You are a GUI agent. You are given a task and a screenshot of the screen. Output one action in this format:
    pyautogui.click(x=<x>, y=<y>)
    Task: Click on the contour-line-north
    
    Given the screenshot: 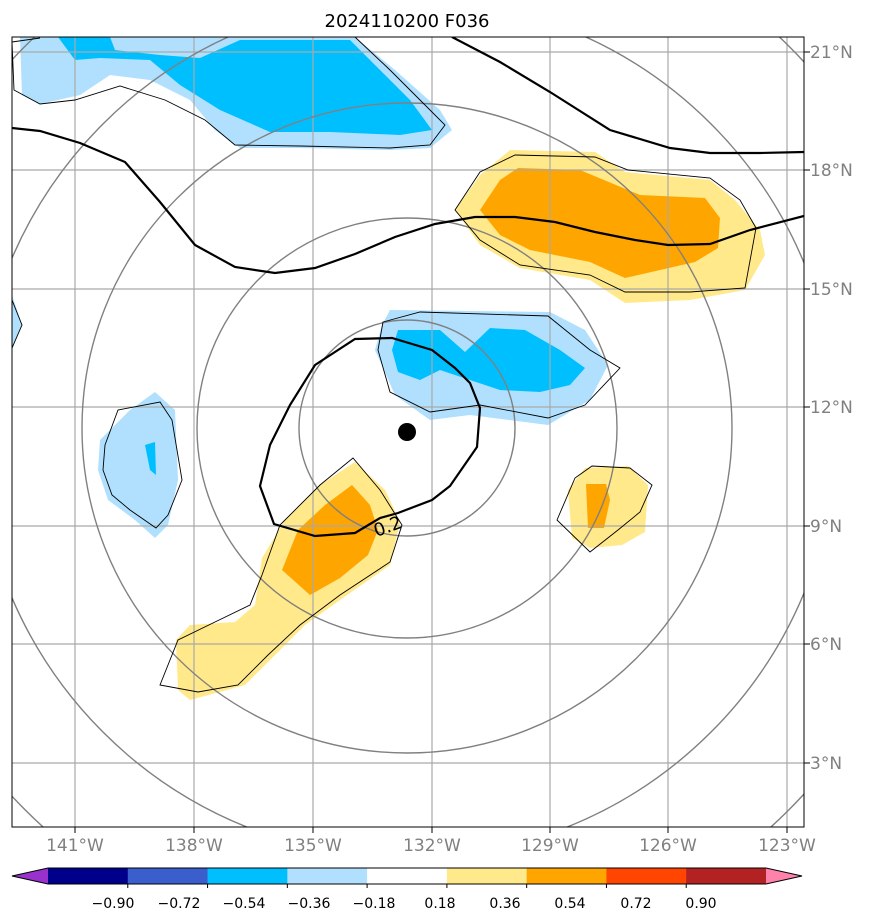 What is the action you would take?
    pyautogui.click(x=627, y=96)
    